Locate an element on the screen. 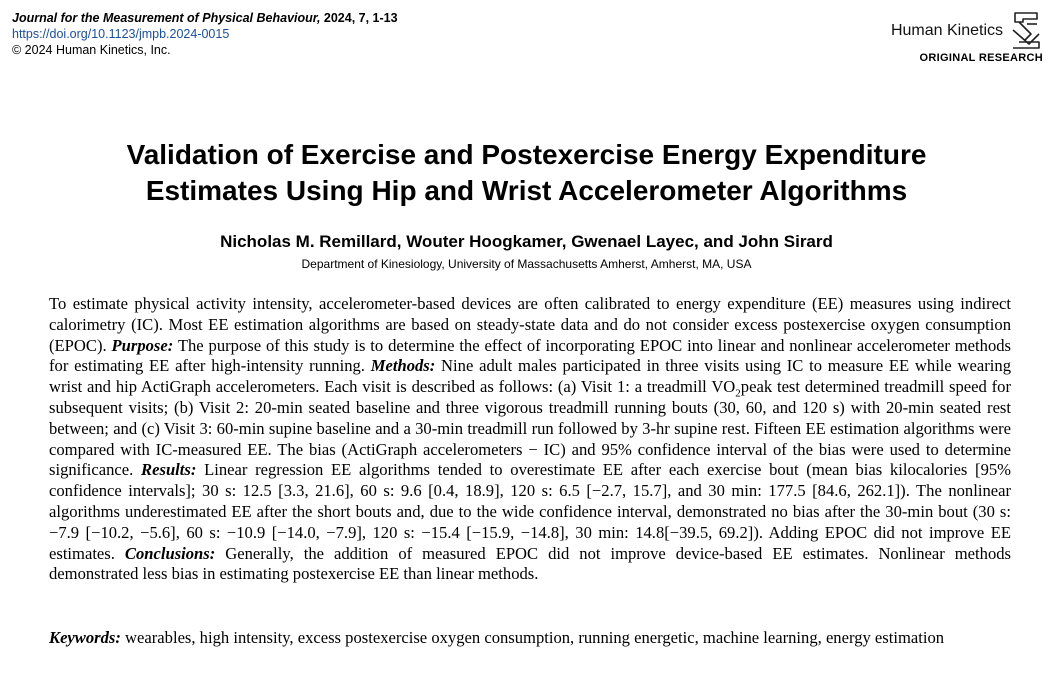  publisher-row: Human Kinetics is located at coordinates (967, 31).